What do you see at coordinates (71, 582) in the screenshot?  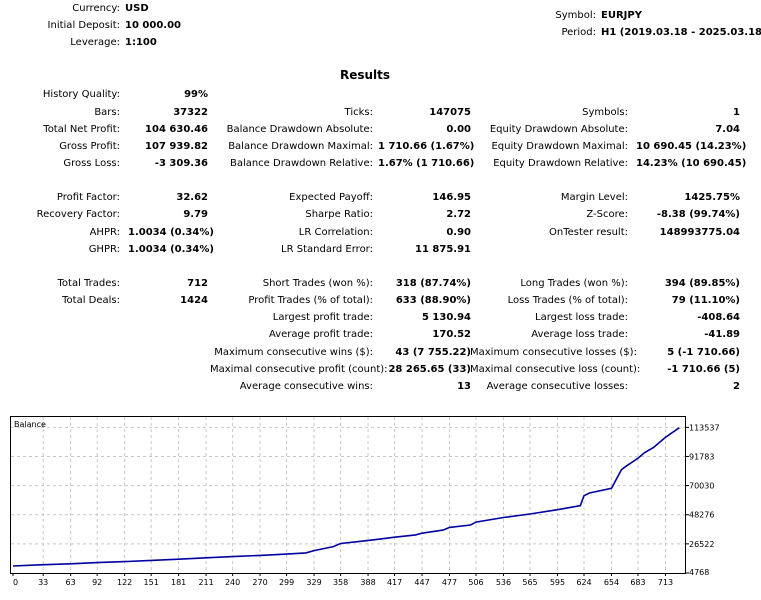 I see `x-tick-label: 63` at bounding box center [71, 582].